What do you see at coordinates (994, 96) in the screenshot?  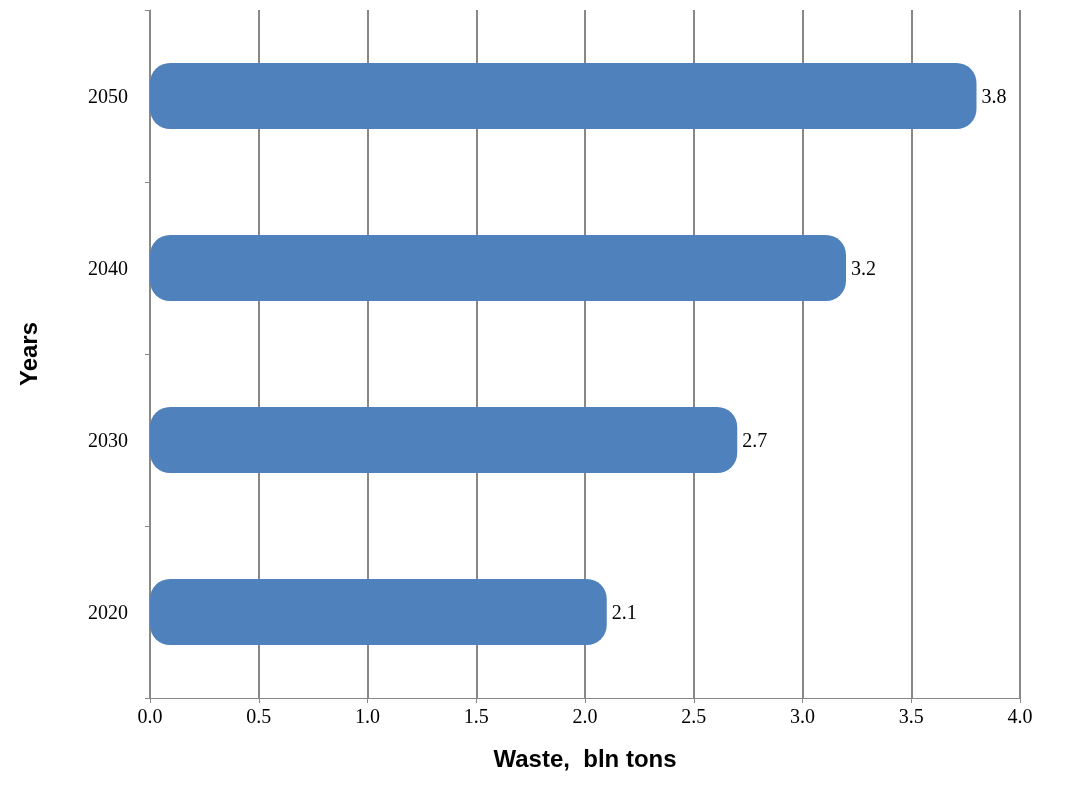 I see `data-label: 3.8` at bounding box center [994, 96].